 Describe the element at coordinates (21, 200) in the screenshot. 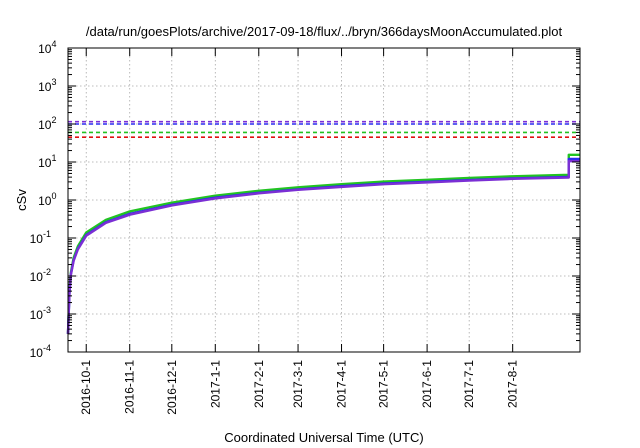

I see `y-axis-label: cSv` at that location.